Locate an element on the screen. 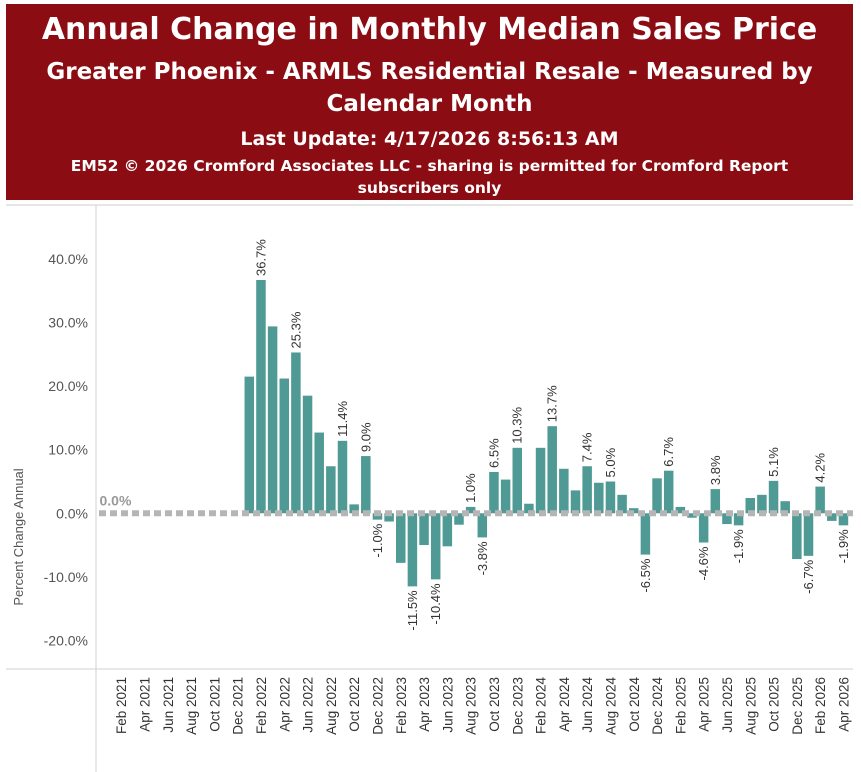  x-tick-label: Dec 2024 is located at coordinates (657, 706).